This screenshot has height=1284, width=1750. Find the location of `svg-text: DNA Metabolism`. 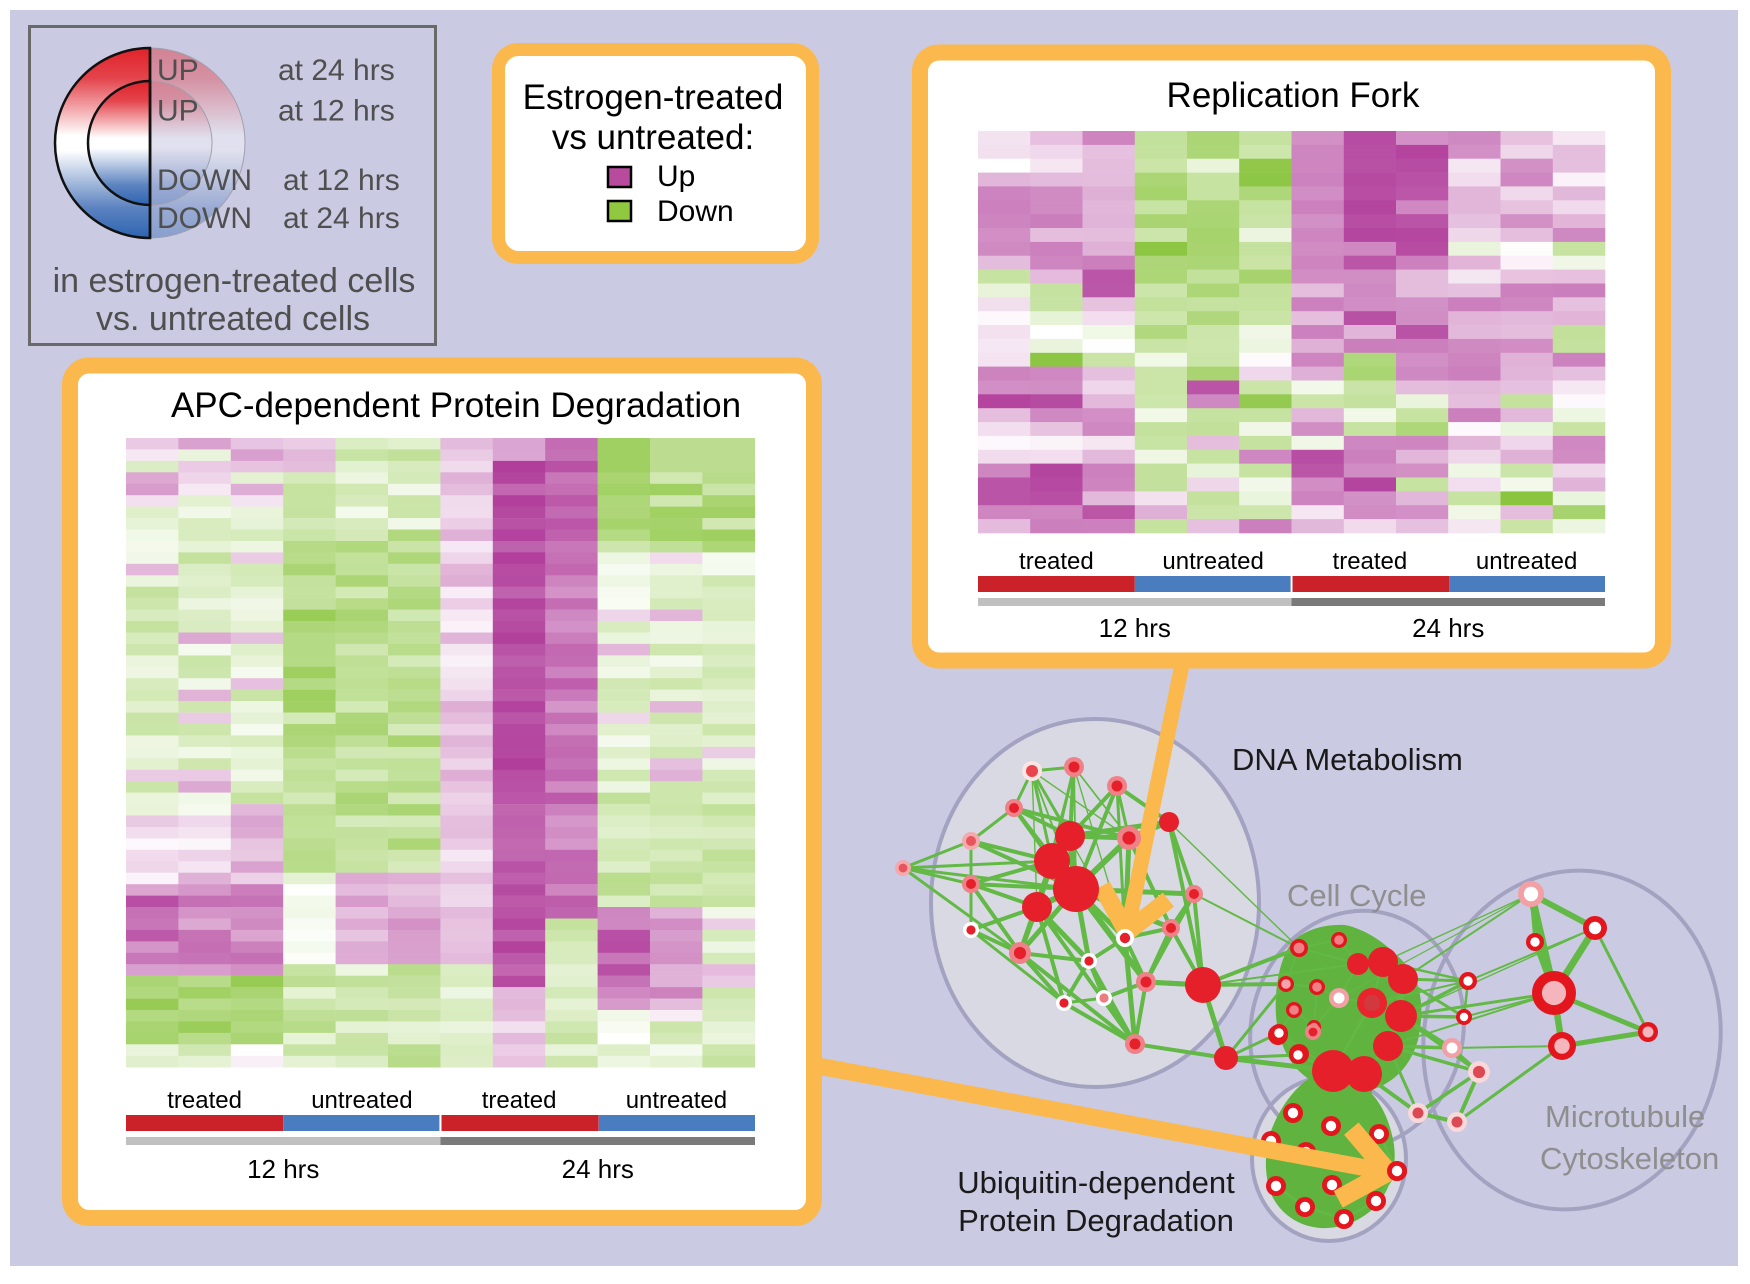

svg-text: DNA Metabolism is located at coordinates (1347, 759).